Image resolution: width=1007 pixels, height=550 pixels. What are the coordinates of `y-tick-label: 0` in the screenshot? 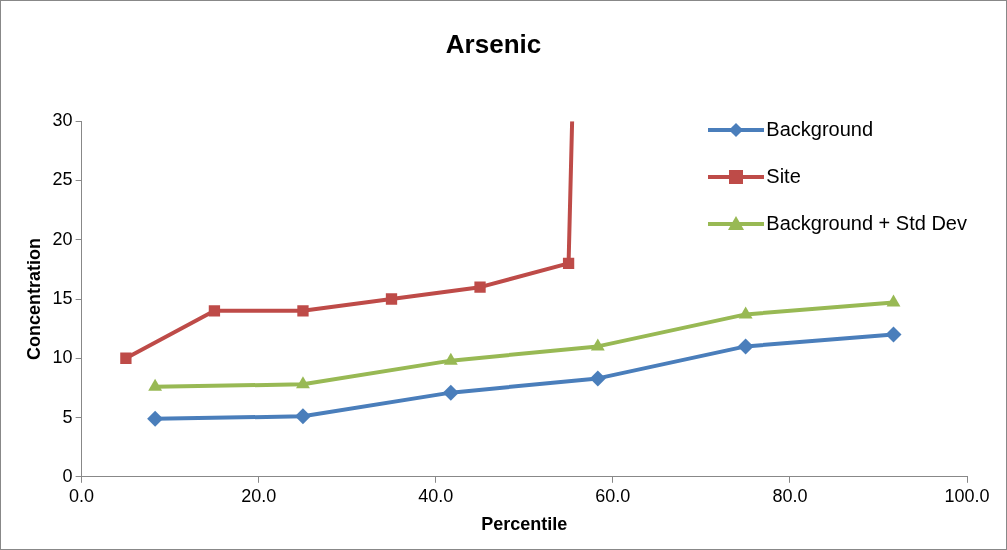 It's located at (67, 475).